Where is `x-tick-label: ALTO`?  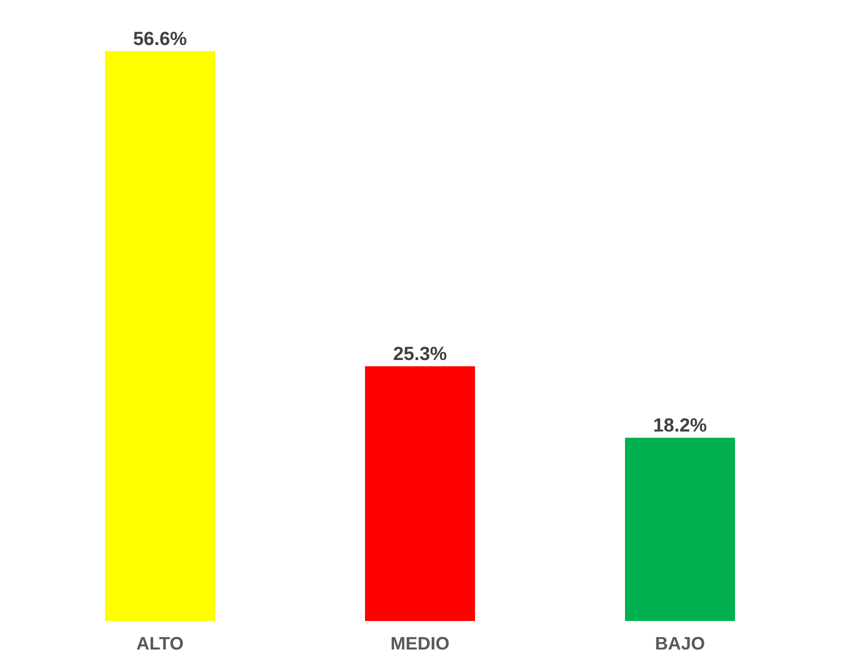
x-tick-label: ALTO is located at coordinates (160, 644).